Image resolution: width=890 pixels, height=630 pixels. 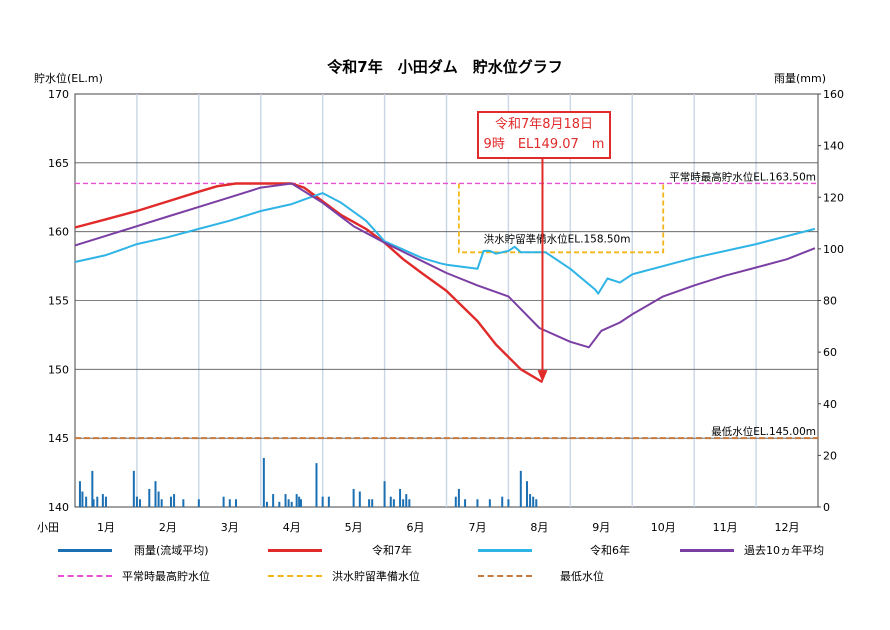 I want to click on y-axis-right-label: 雨量(mm), so click(x=799, y=78).